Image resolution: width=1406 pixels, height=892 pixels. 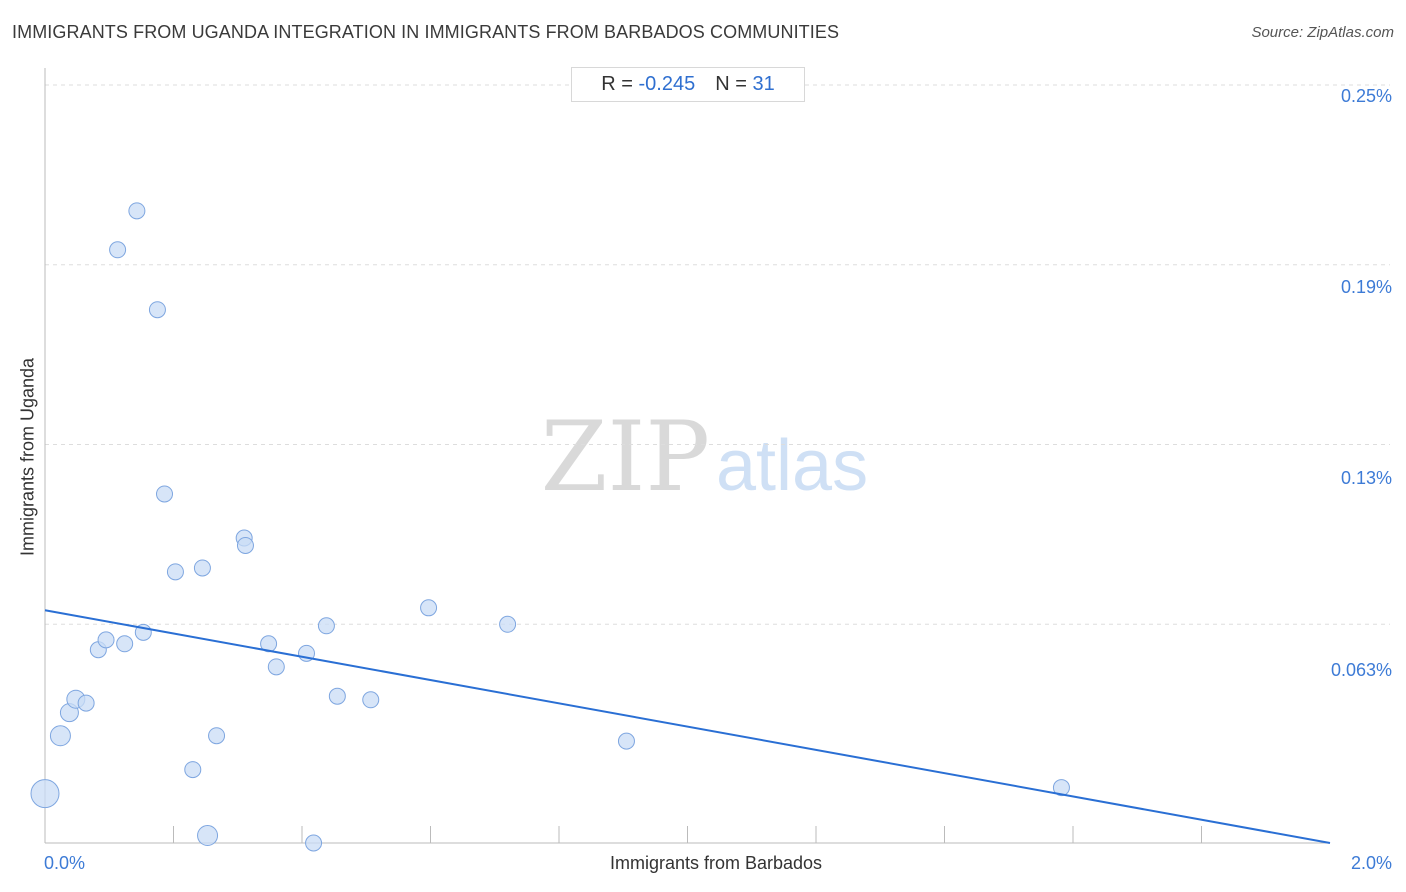 What do you see at coordinates (763, 84) in the screenshot?
I see `n-value: 31` at bounding box center [763, 84].